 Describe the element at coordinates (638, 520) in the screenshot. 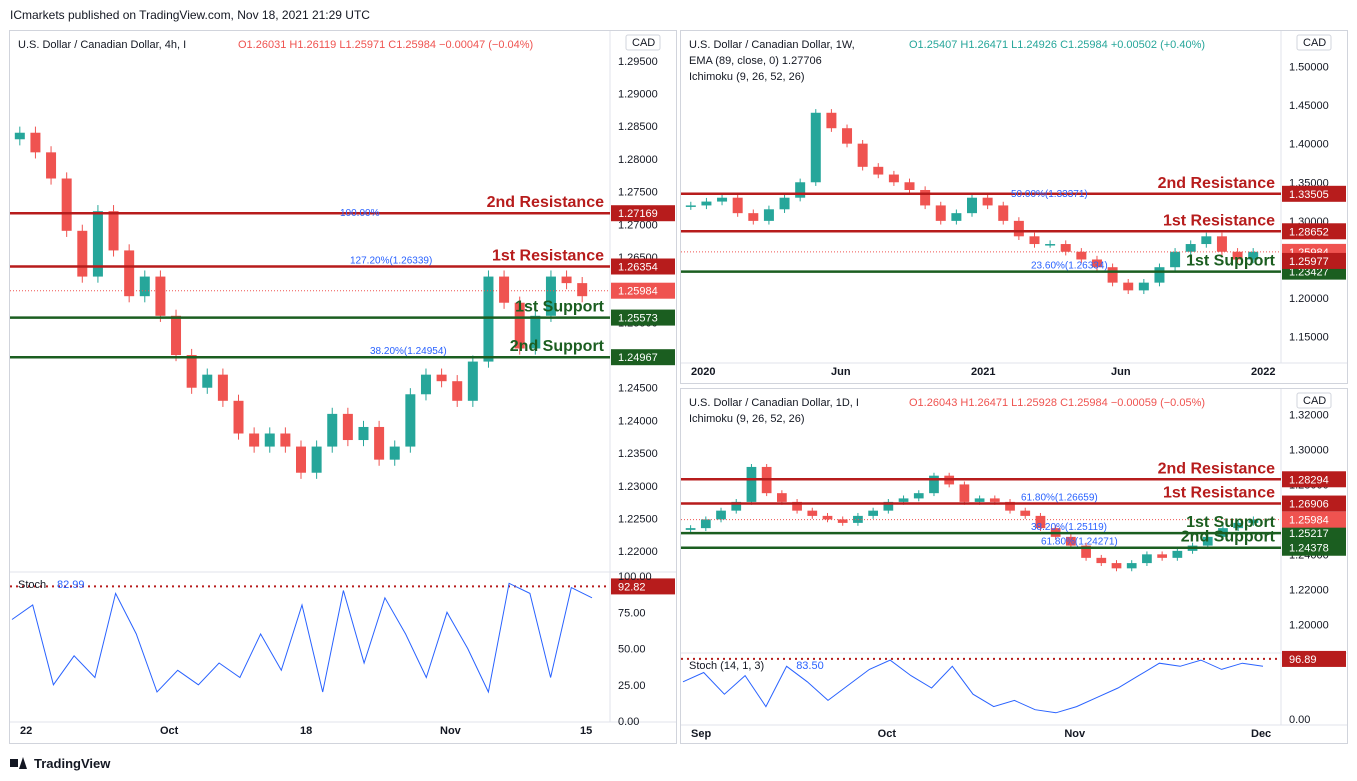

I see `price-tick-label: 1.22500` at that location.